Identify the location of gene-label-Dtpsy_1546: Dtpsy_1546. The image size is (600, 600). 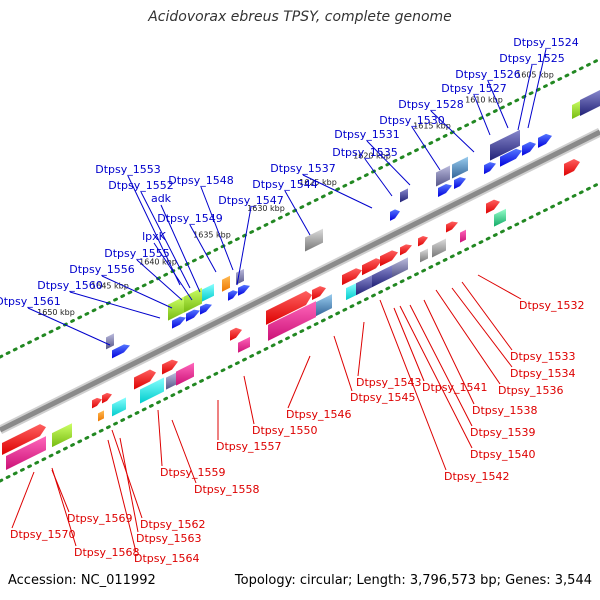
(319, 414).